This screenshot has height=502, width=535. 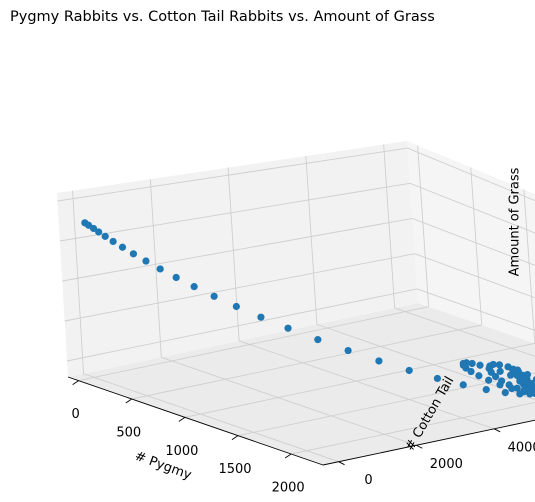 I want to click on tick-marks, so click(x=286, y=423).